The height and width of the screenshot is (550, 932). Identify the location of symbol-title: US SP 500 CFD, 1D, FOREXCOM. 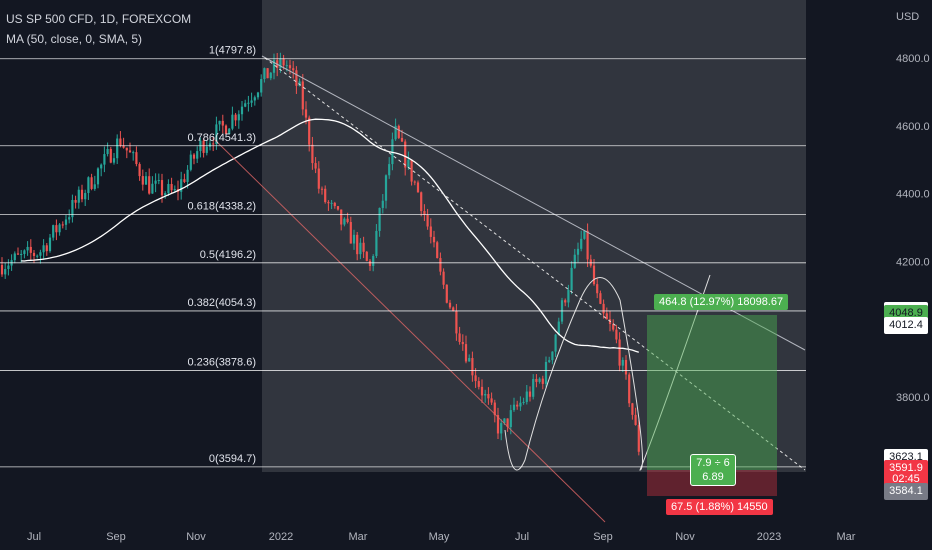
(99, 19).